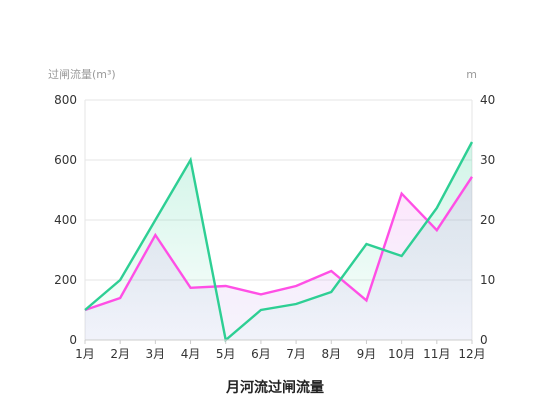 Image resolution: width=550 pixels, height=420 pixels. What do you see at coordinates (65, 220) in the screenshot?
I see `left-tick-label: 400` at bounding box center [65, 220].